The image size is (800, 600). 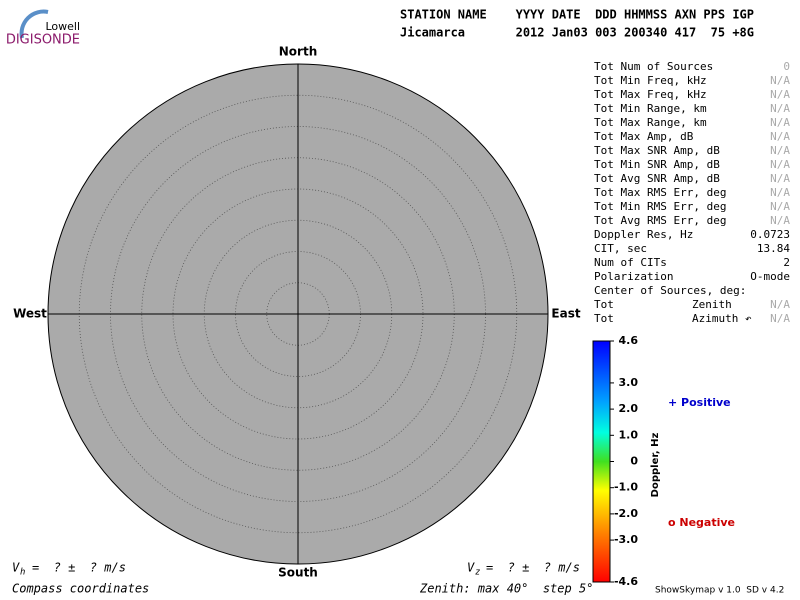 What do you see at coordinates (699, 402) in the screenshot?
I see `legend-positive: + Positive` at bounding box center [699, 402].